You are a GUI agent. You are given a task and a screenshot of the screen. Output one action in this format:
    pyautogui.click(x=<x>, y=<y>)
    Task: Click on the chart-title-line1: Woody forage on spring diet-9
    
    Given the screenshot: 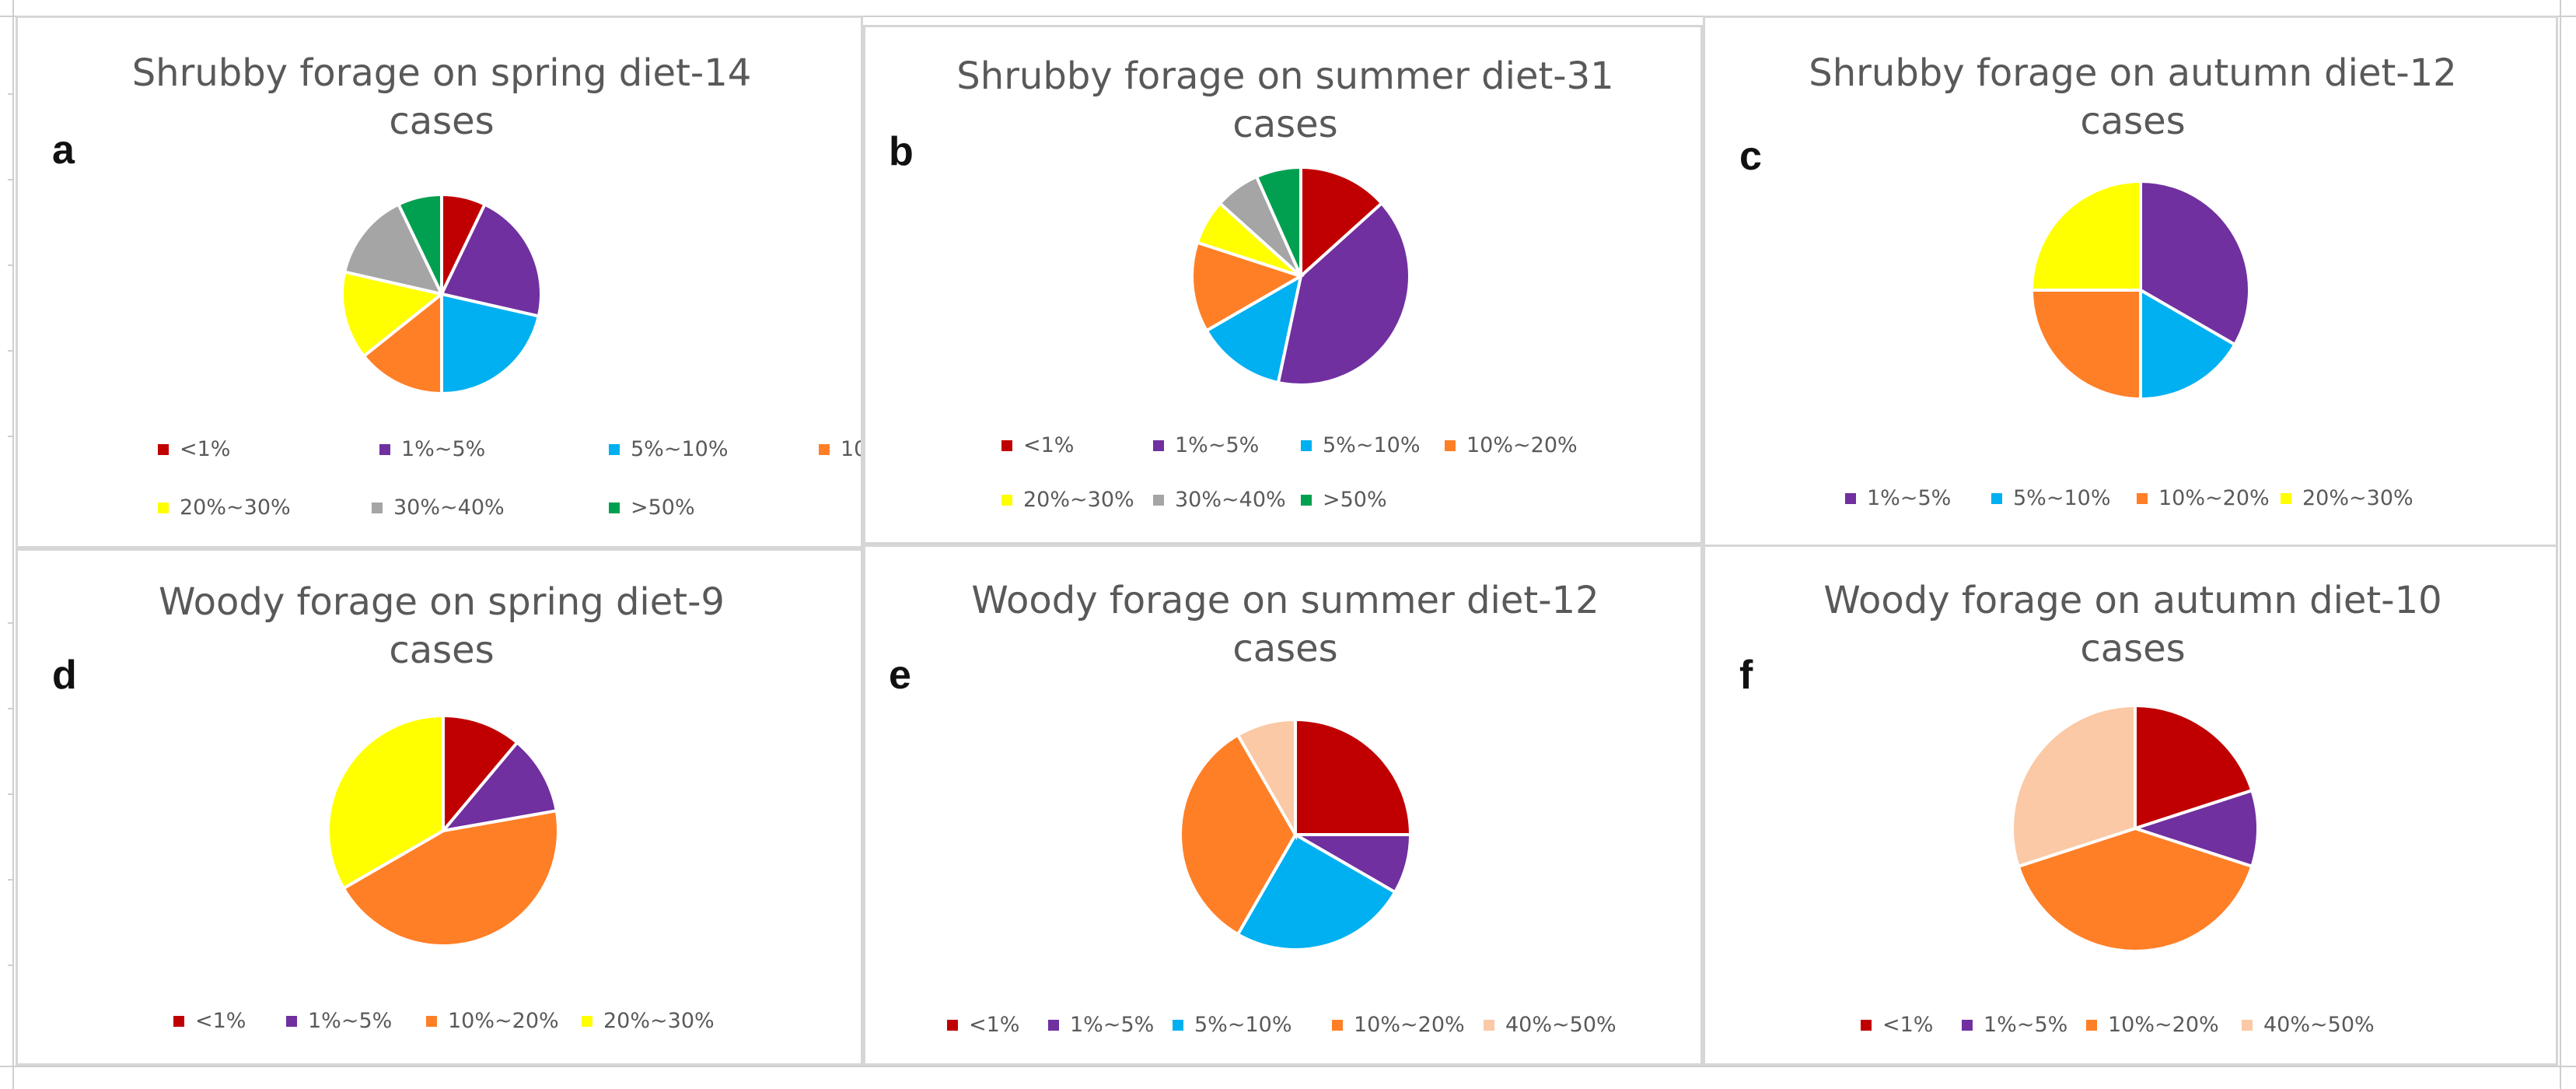 What is the action you would take?
    pyautogui.click(x=442, y=602)
    